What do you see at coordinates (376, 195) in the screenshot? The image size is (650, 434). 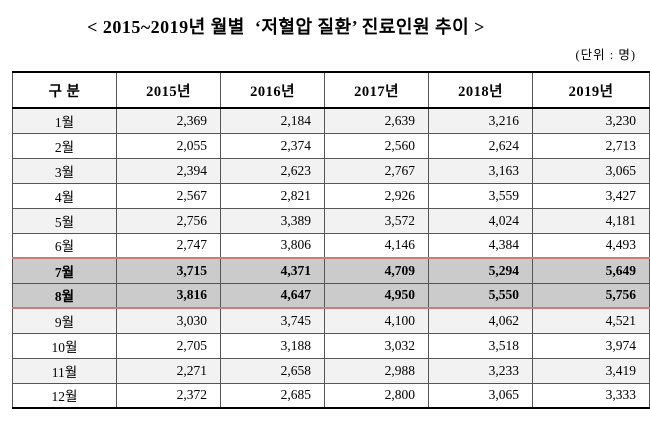 I see `value-cell: 2,926` at bounding box center [376, 195].